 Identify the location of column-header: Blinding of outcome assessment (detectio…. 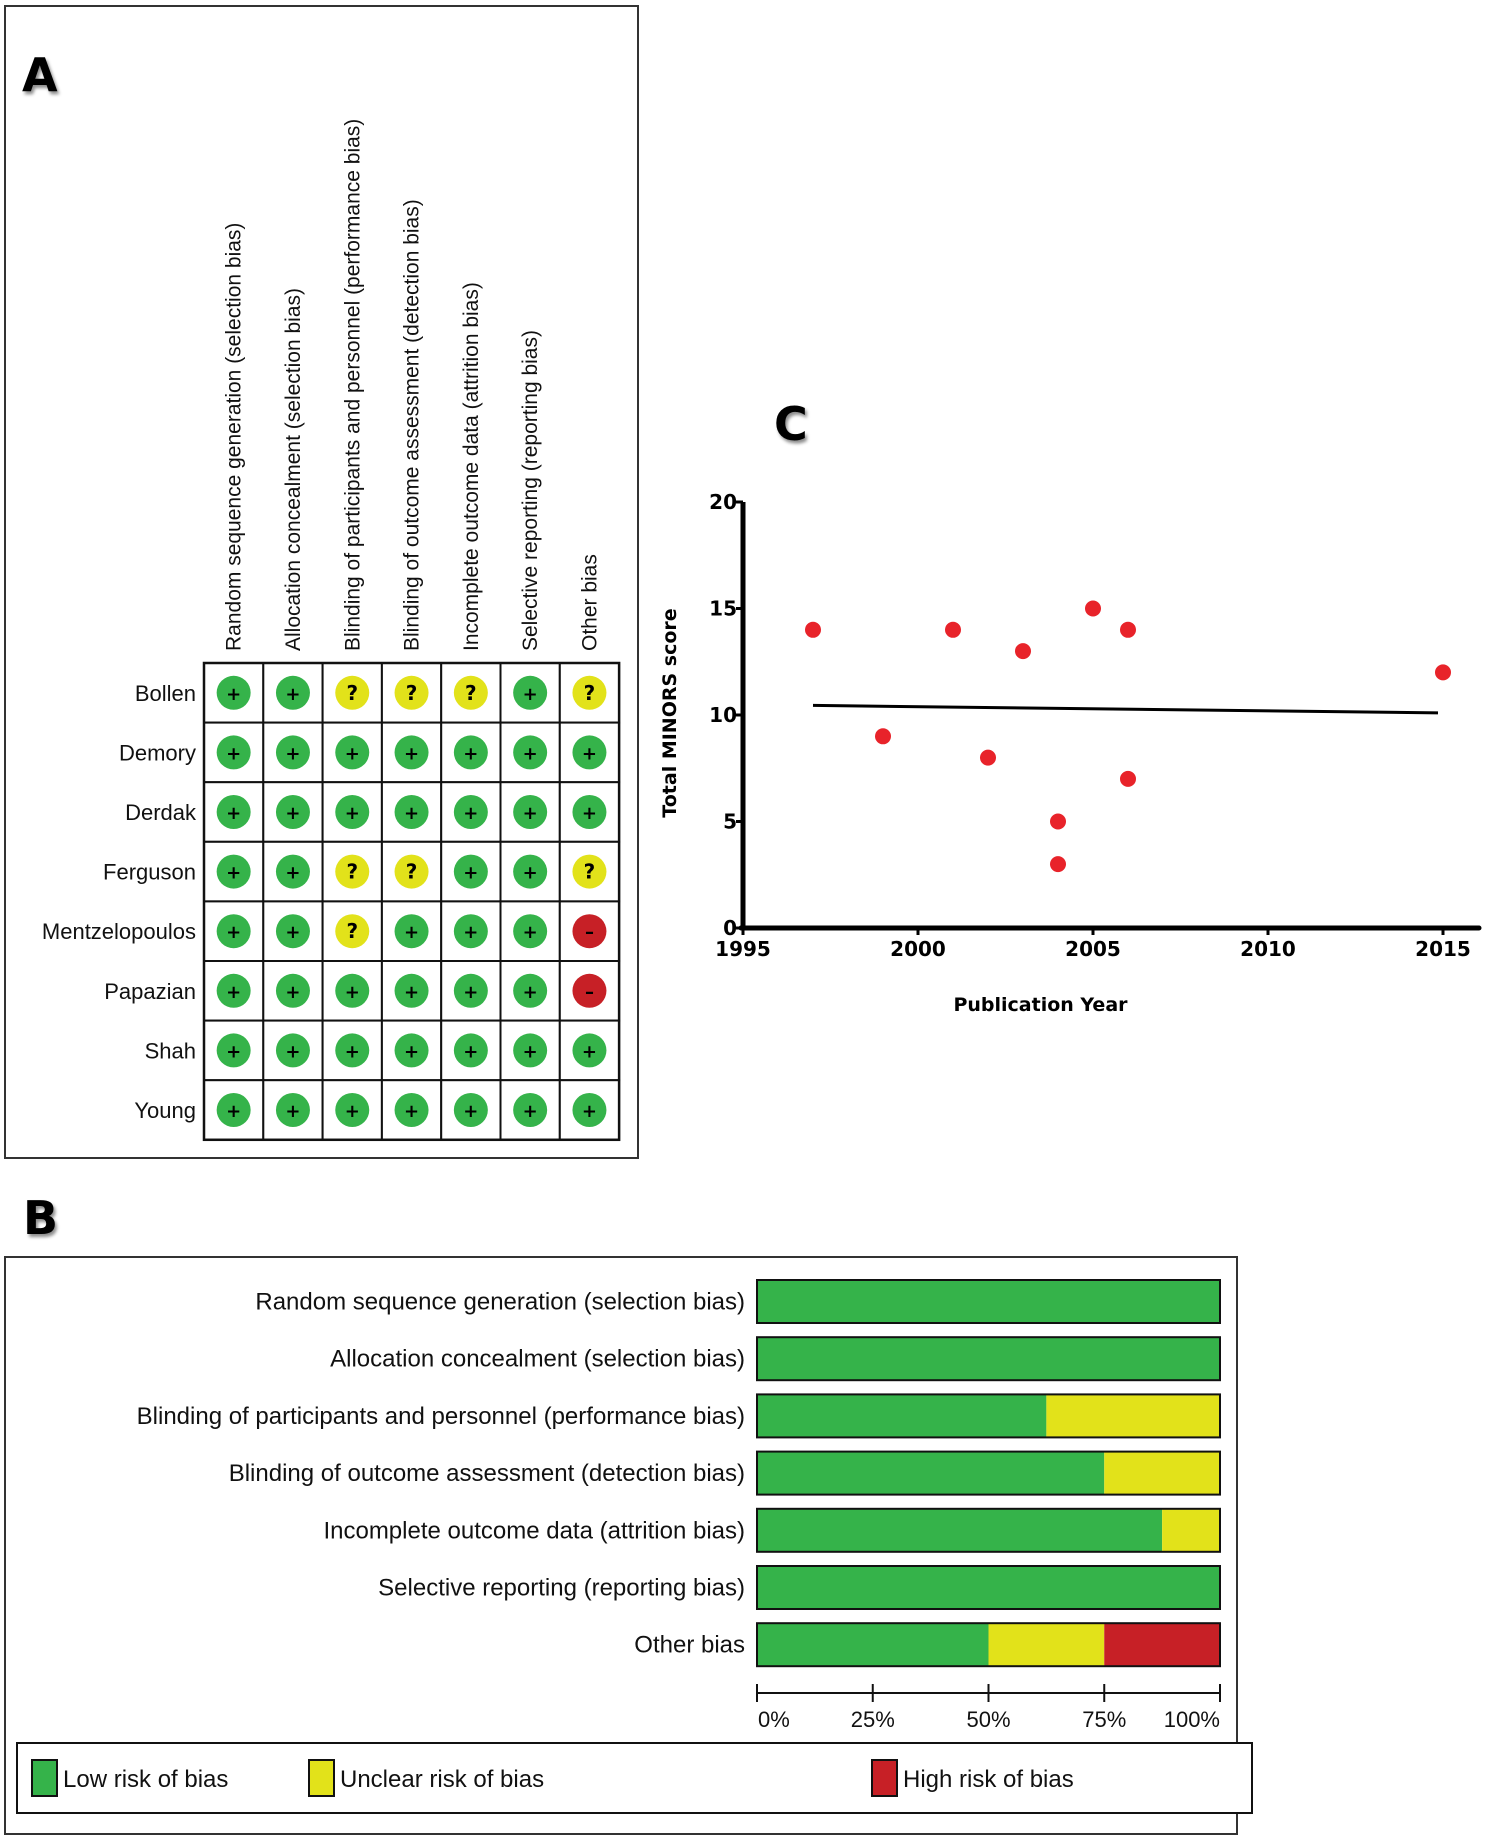
(412, 425).